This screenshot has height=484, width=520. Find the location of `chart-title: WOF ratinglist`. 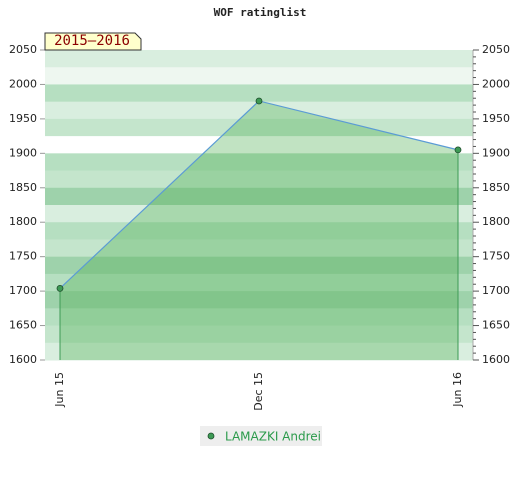

chart-title: WOF ratinglist is located at coordinates (260, 12).